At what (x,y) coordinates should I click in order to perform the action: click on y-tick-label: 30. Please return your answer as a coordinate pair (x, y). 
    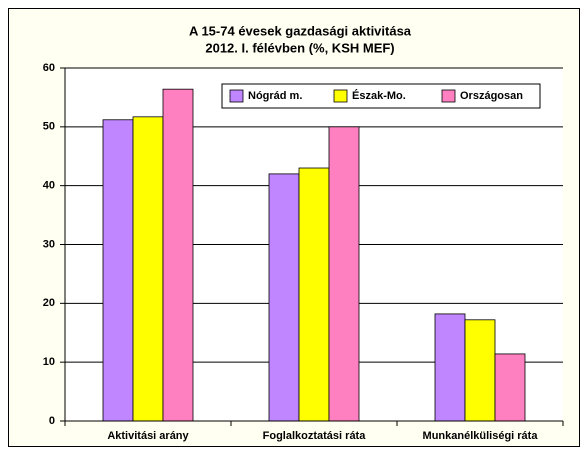
    Looking at the image, I should click on (49, 244).